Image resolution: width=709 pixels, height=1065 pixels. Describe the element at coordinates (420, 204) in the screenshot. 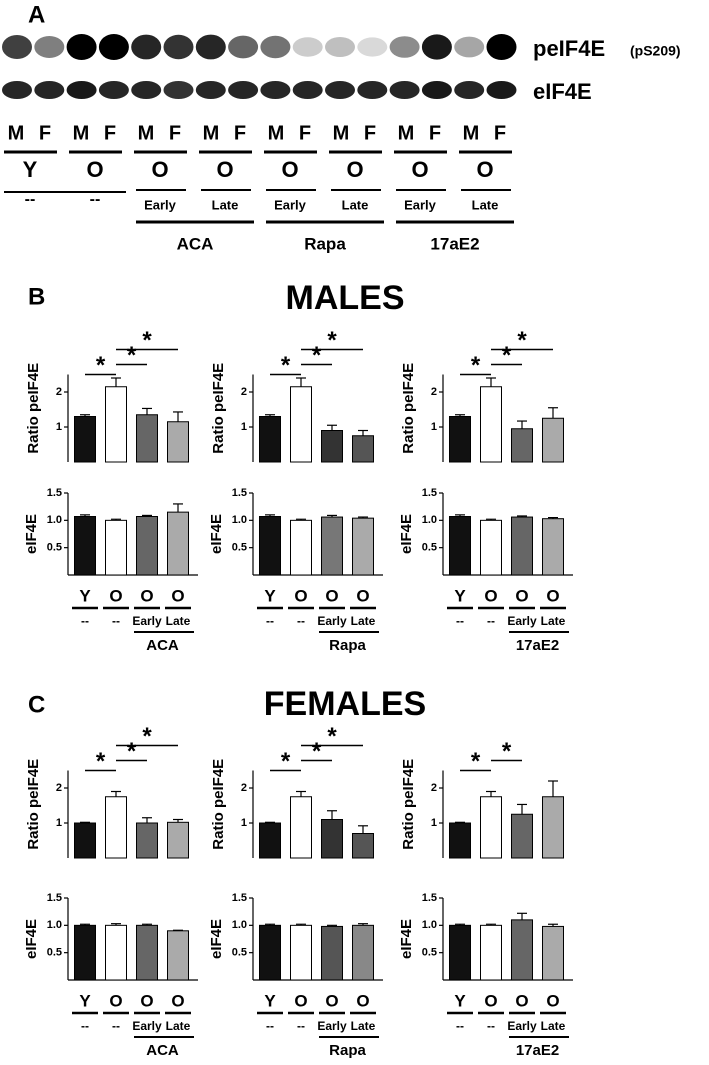

I see `timing-label: Early` at that location.